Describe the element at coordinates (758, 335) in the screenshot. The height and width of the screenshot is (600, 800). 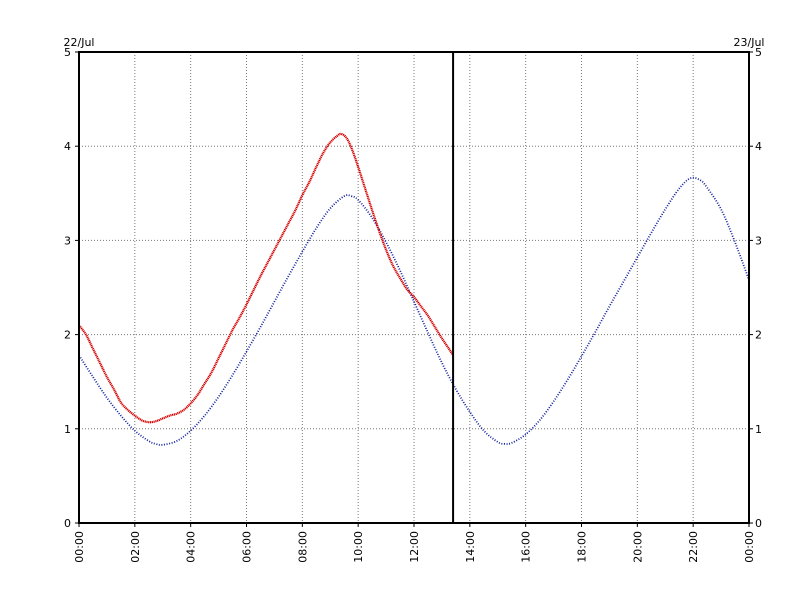
I see `y-tick-label-right: 2` at that location.